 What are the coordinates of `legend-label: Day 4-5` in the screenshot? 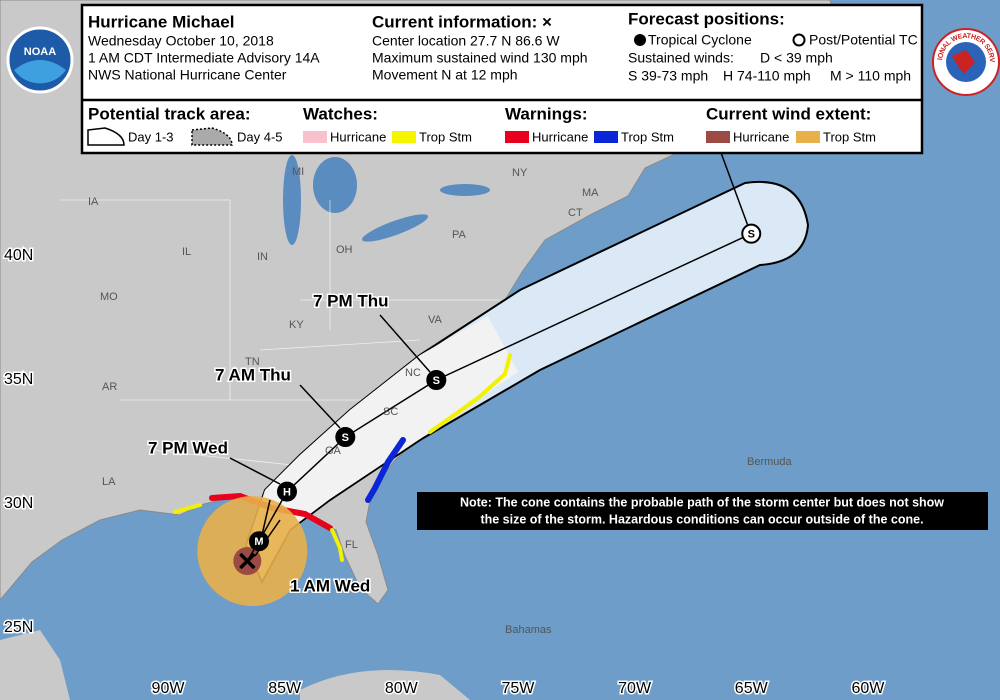 It's located at (260, 136).